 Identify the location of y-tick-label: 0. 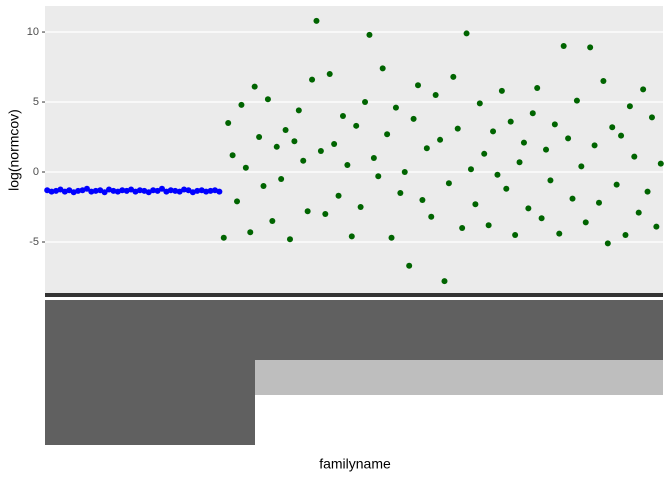
(36, 172).